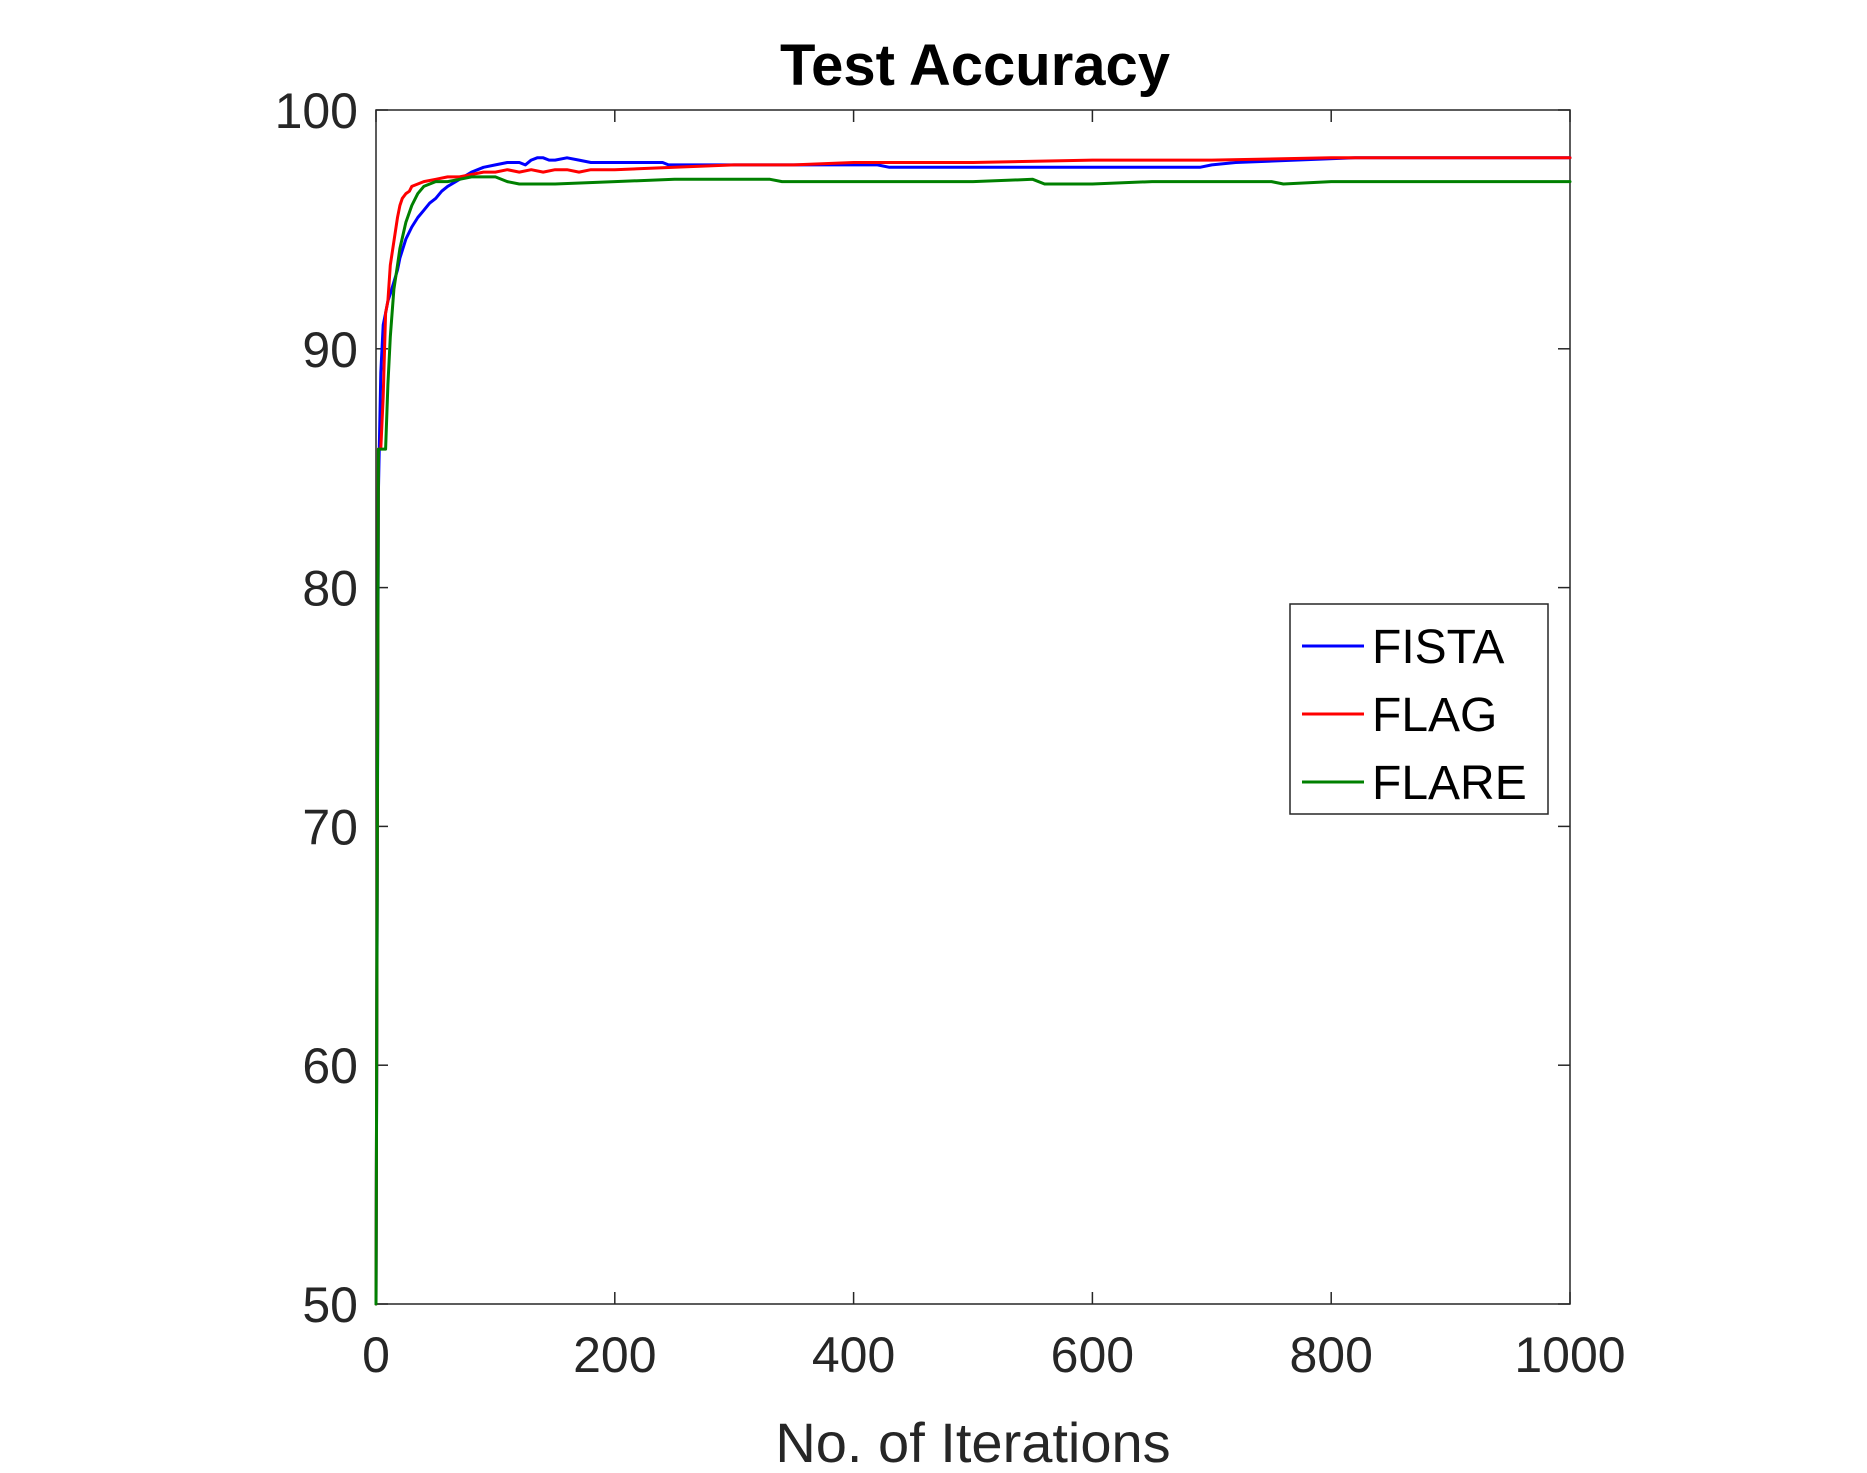 The width and height of the screenshot is (1867, 1473). Describe the element at coordinates (614, 1355) in the screenshot. I see `x-tick-label: 200` at that location.